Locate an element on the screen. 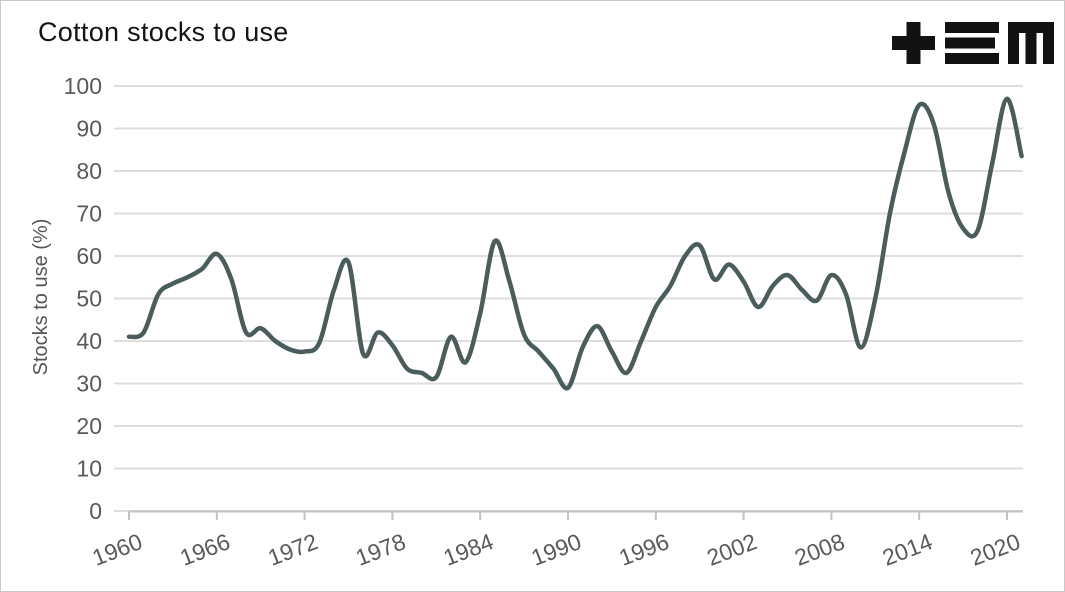  x-tick-label: 1996 is located at coordinates (643, 549).